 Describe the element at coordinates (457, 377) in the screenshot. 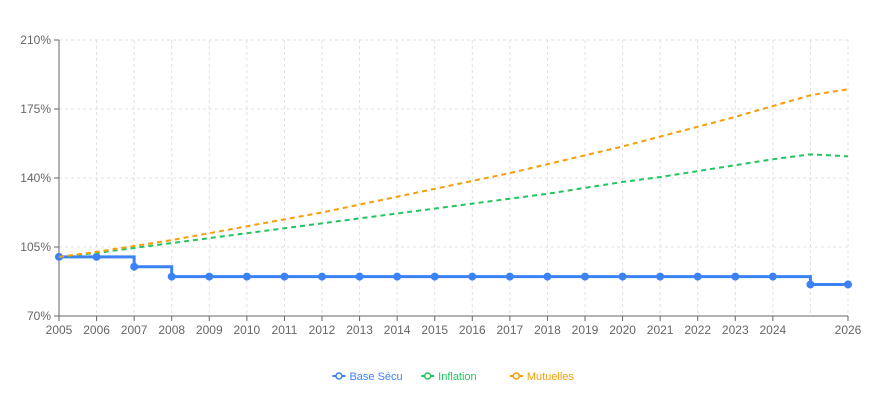

I see `legend-label: Inflation` at that location.